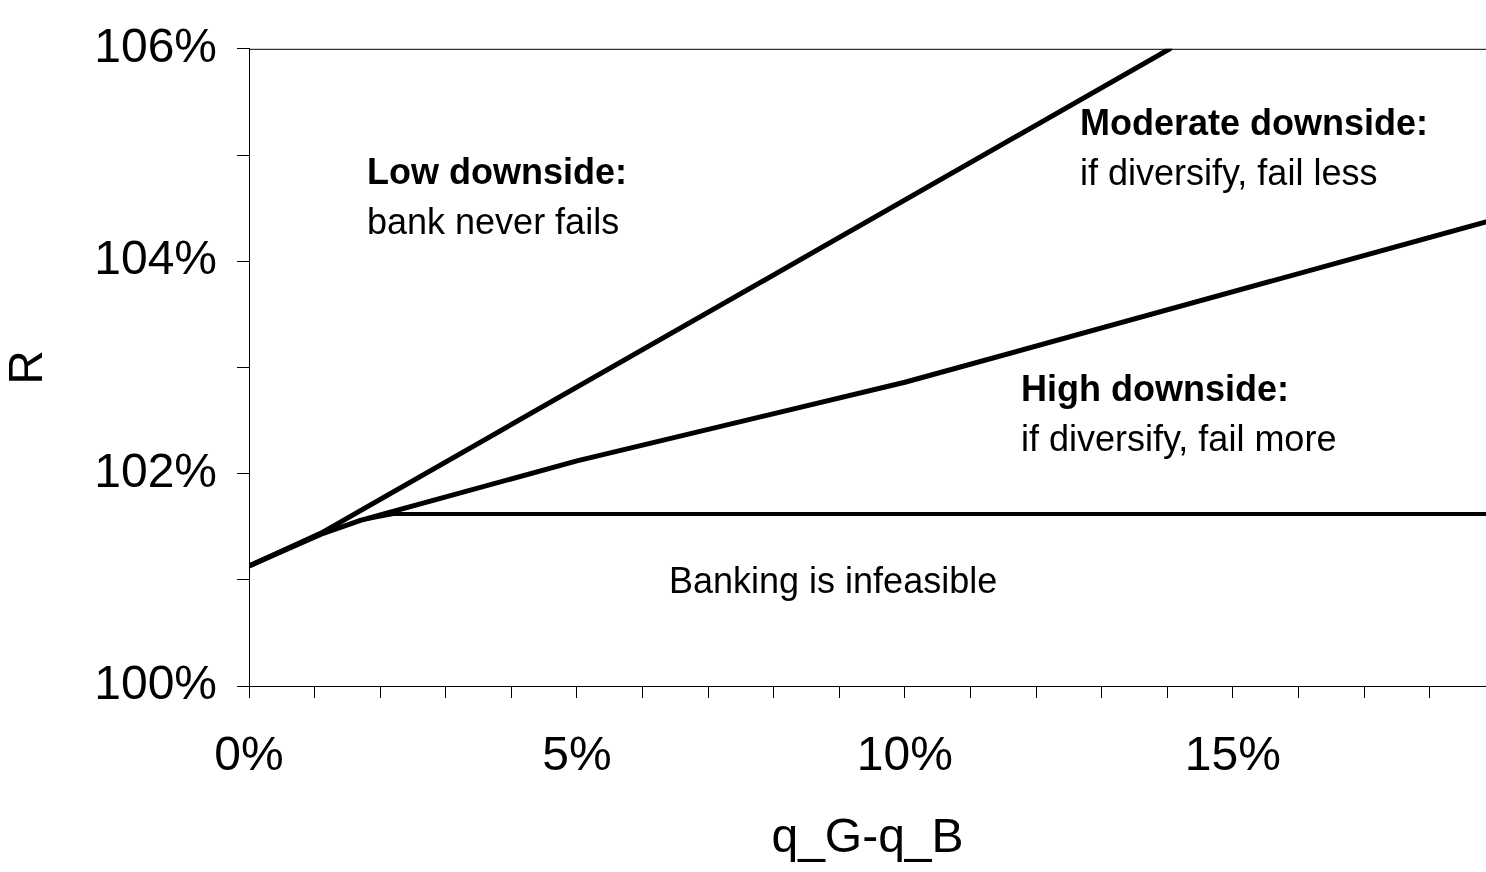 This screenshot has width=1486, height=872. What do you see at coordinates (155, 683) in the screenshot?
I see `y-tick-label: 100%` at bounding box center [155, 683].